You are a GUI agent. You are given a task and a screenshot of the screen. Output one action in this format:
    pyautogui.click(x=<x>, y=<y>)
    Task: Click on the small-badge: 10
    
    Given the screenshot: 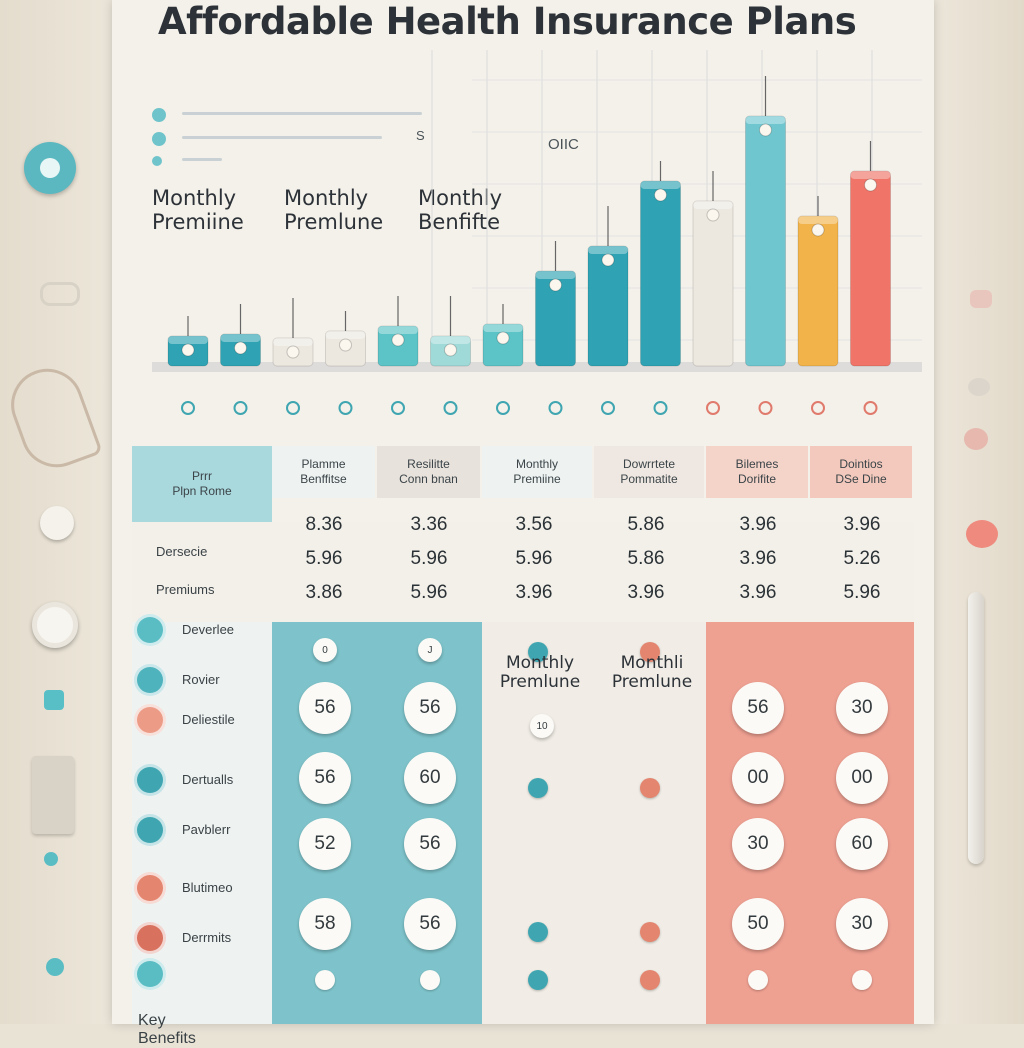 What is the action you would take?
    pyautogui.click(x=542, y=726)
    